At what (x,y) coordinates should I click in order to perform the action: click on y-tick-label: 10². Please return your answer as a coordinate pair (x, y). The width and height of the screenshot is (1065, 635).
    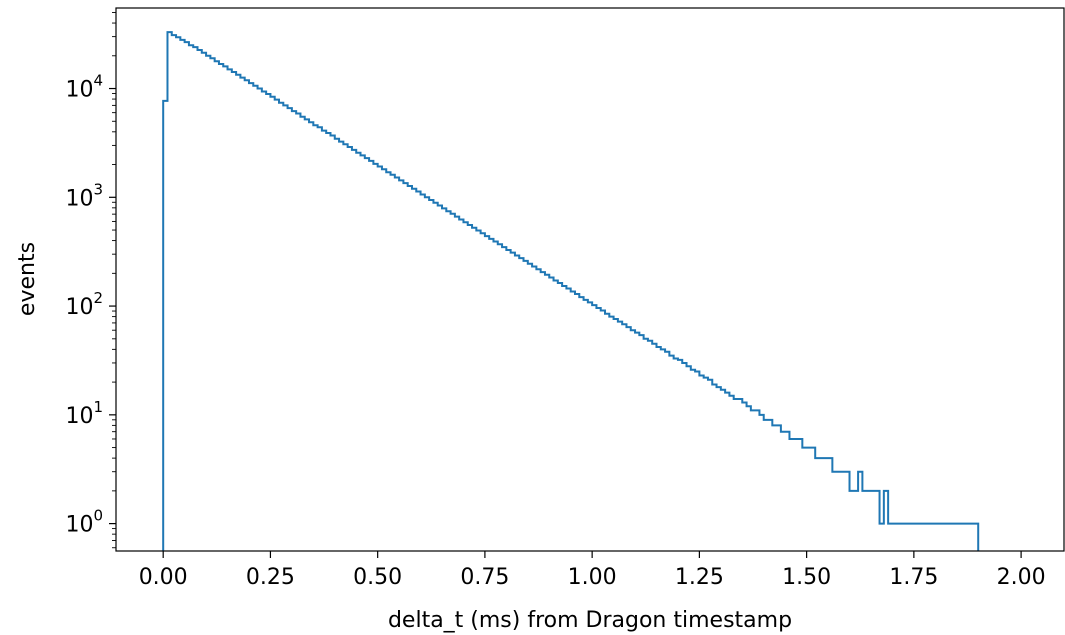
    Looking at the image, I should click on (84, 304).